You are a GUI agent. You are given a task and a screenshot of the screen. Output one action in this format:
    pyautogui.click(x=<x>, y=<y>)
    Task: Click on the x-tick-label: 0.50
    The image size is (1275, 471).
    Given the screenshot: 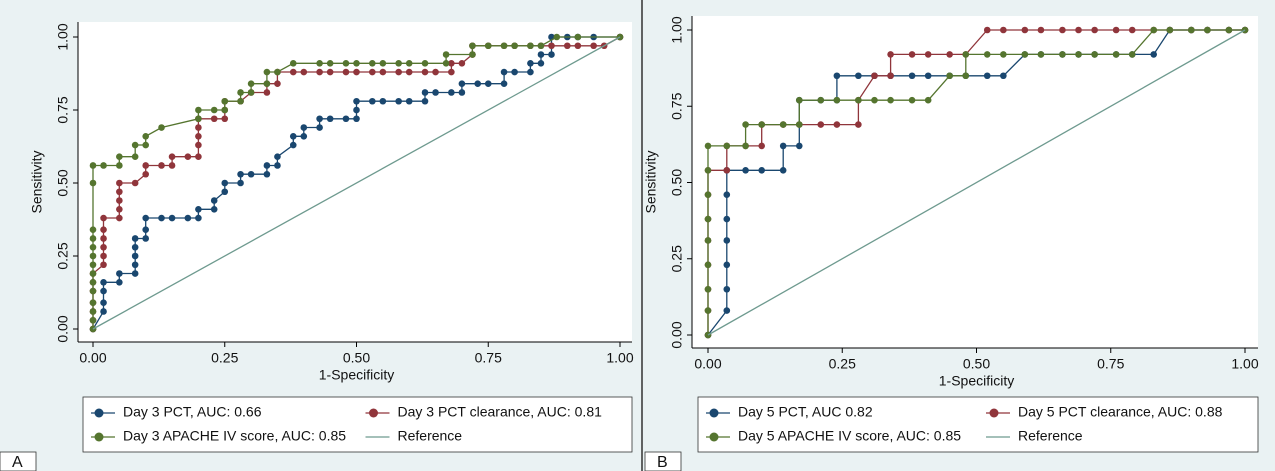 What is the action you would take?
    pyautogui.click(x=976, y=364)
    